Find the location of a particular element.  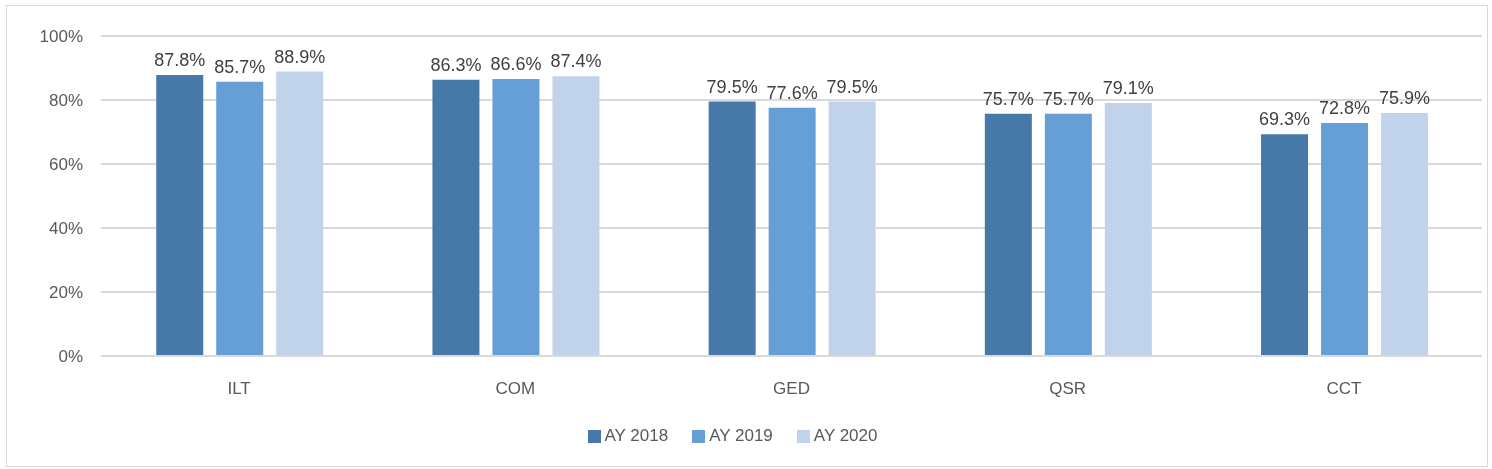

legend-label: AY 2020 is located at coordinates (845, 435).